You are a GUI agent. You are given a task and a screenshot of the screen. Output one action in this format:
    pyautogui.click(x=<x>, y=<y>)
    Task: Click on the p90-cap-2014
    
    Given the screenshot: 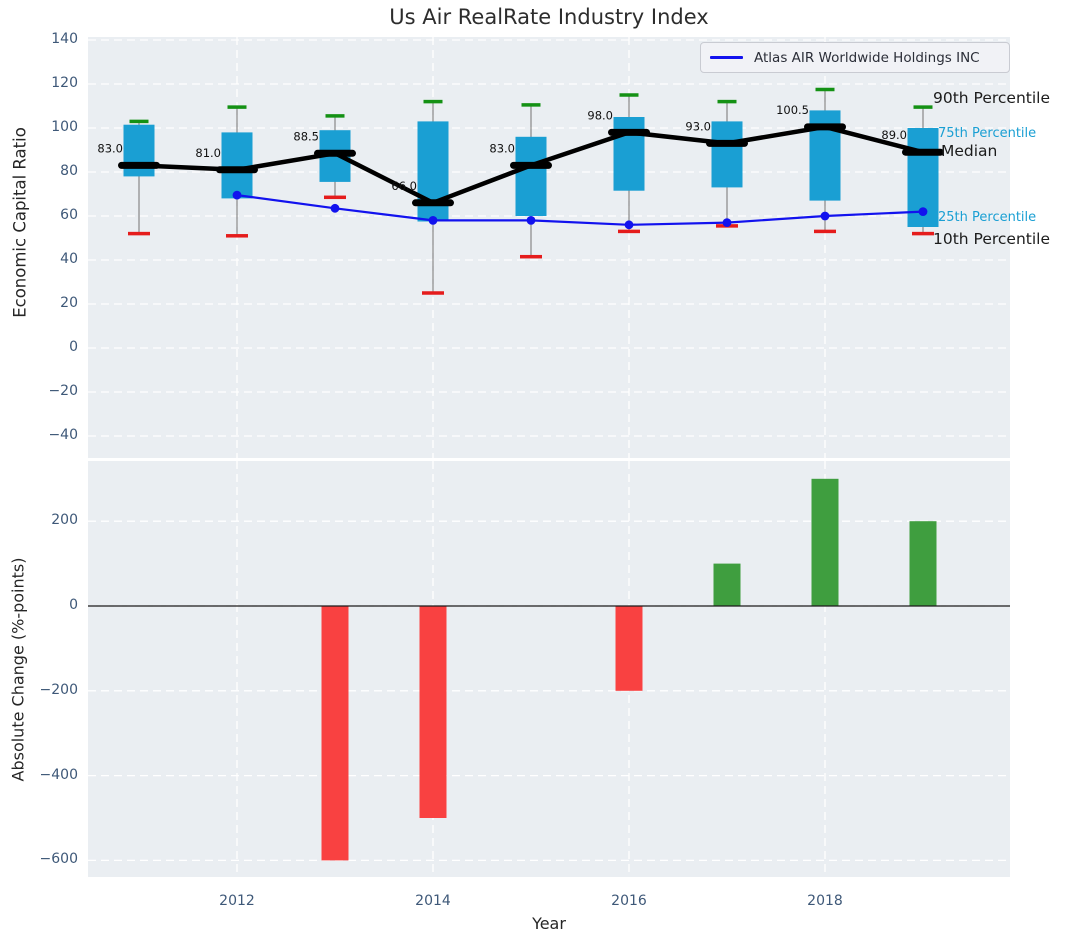 What is the action you would take?
    pyautogui.click(x=433, y=101)
    